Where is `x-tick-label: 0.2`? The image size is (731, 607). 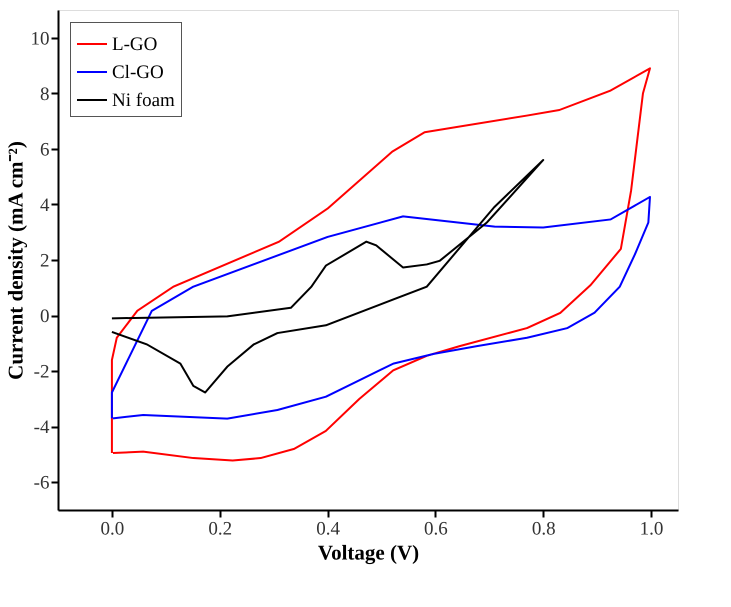
x-tick-label: 0.2 is located at coordinates (220, 529).